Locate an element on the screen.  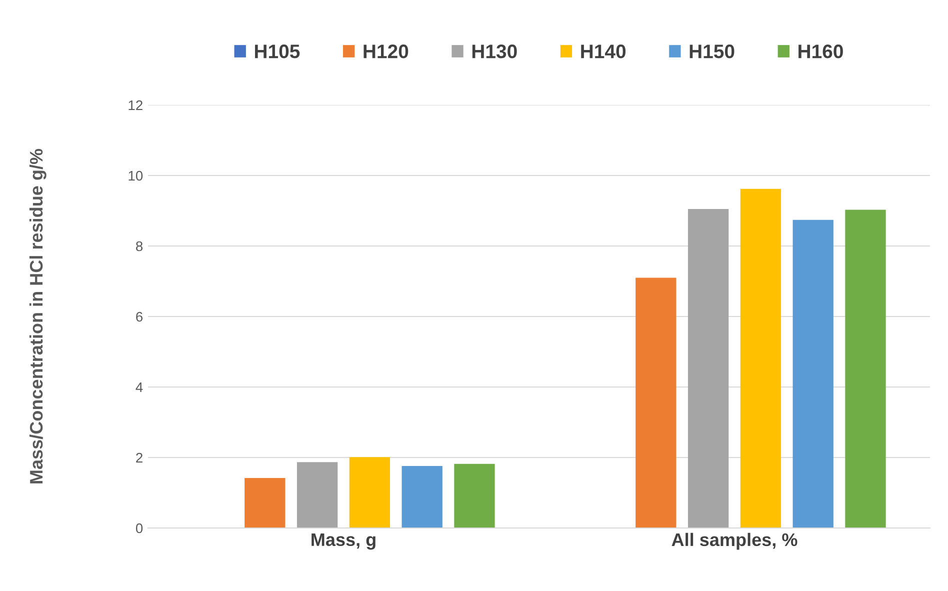
y-axis-title: Mass/Concentration in HCl residue g/% is located at coordinates (37, 316).